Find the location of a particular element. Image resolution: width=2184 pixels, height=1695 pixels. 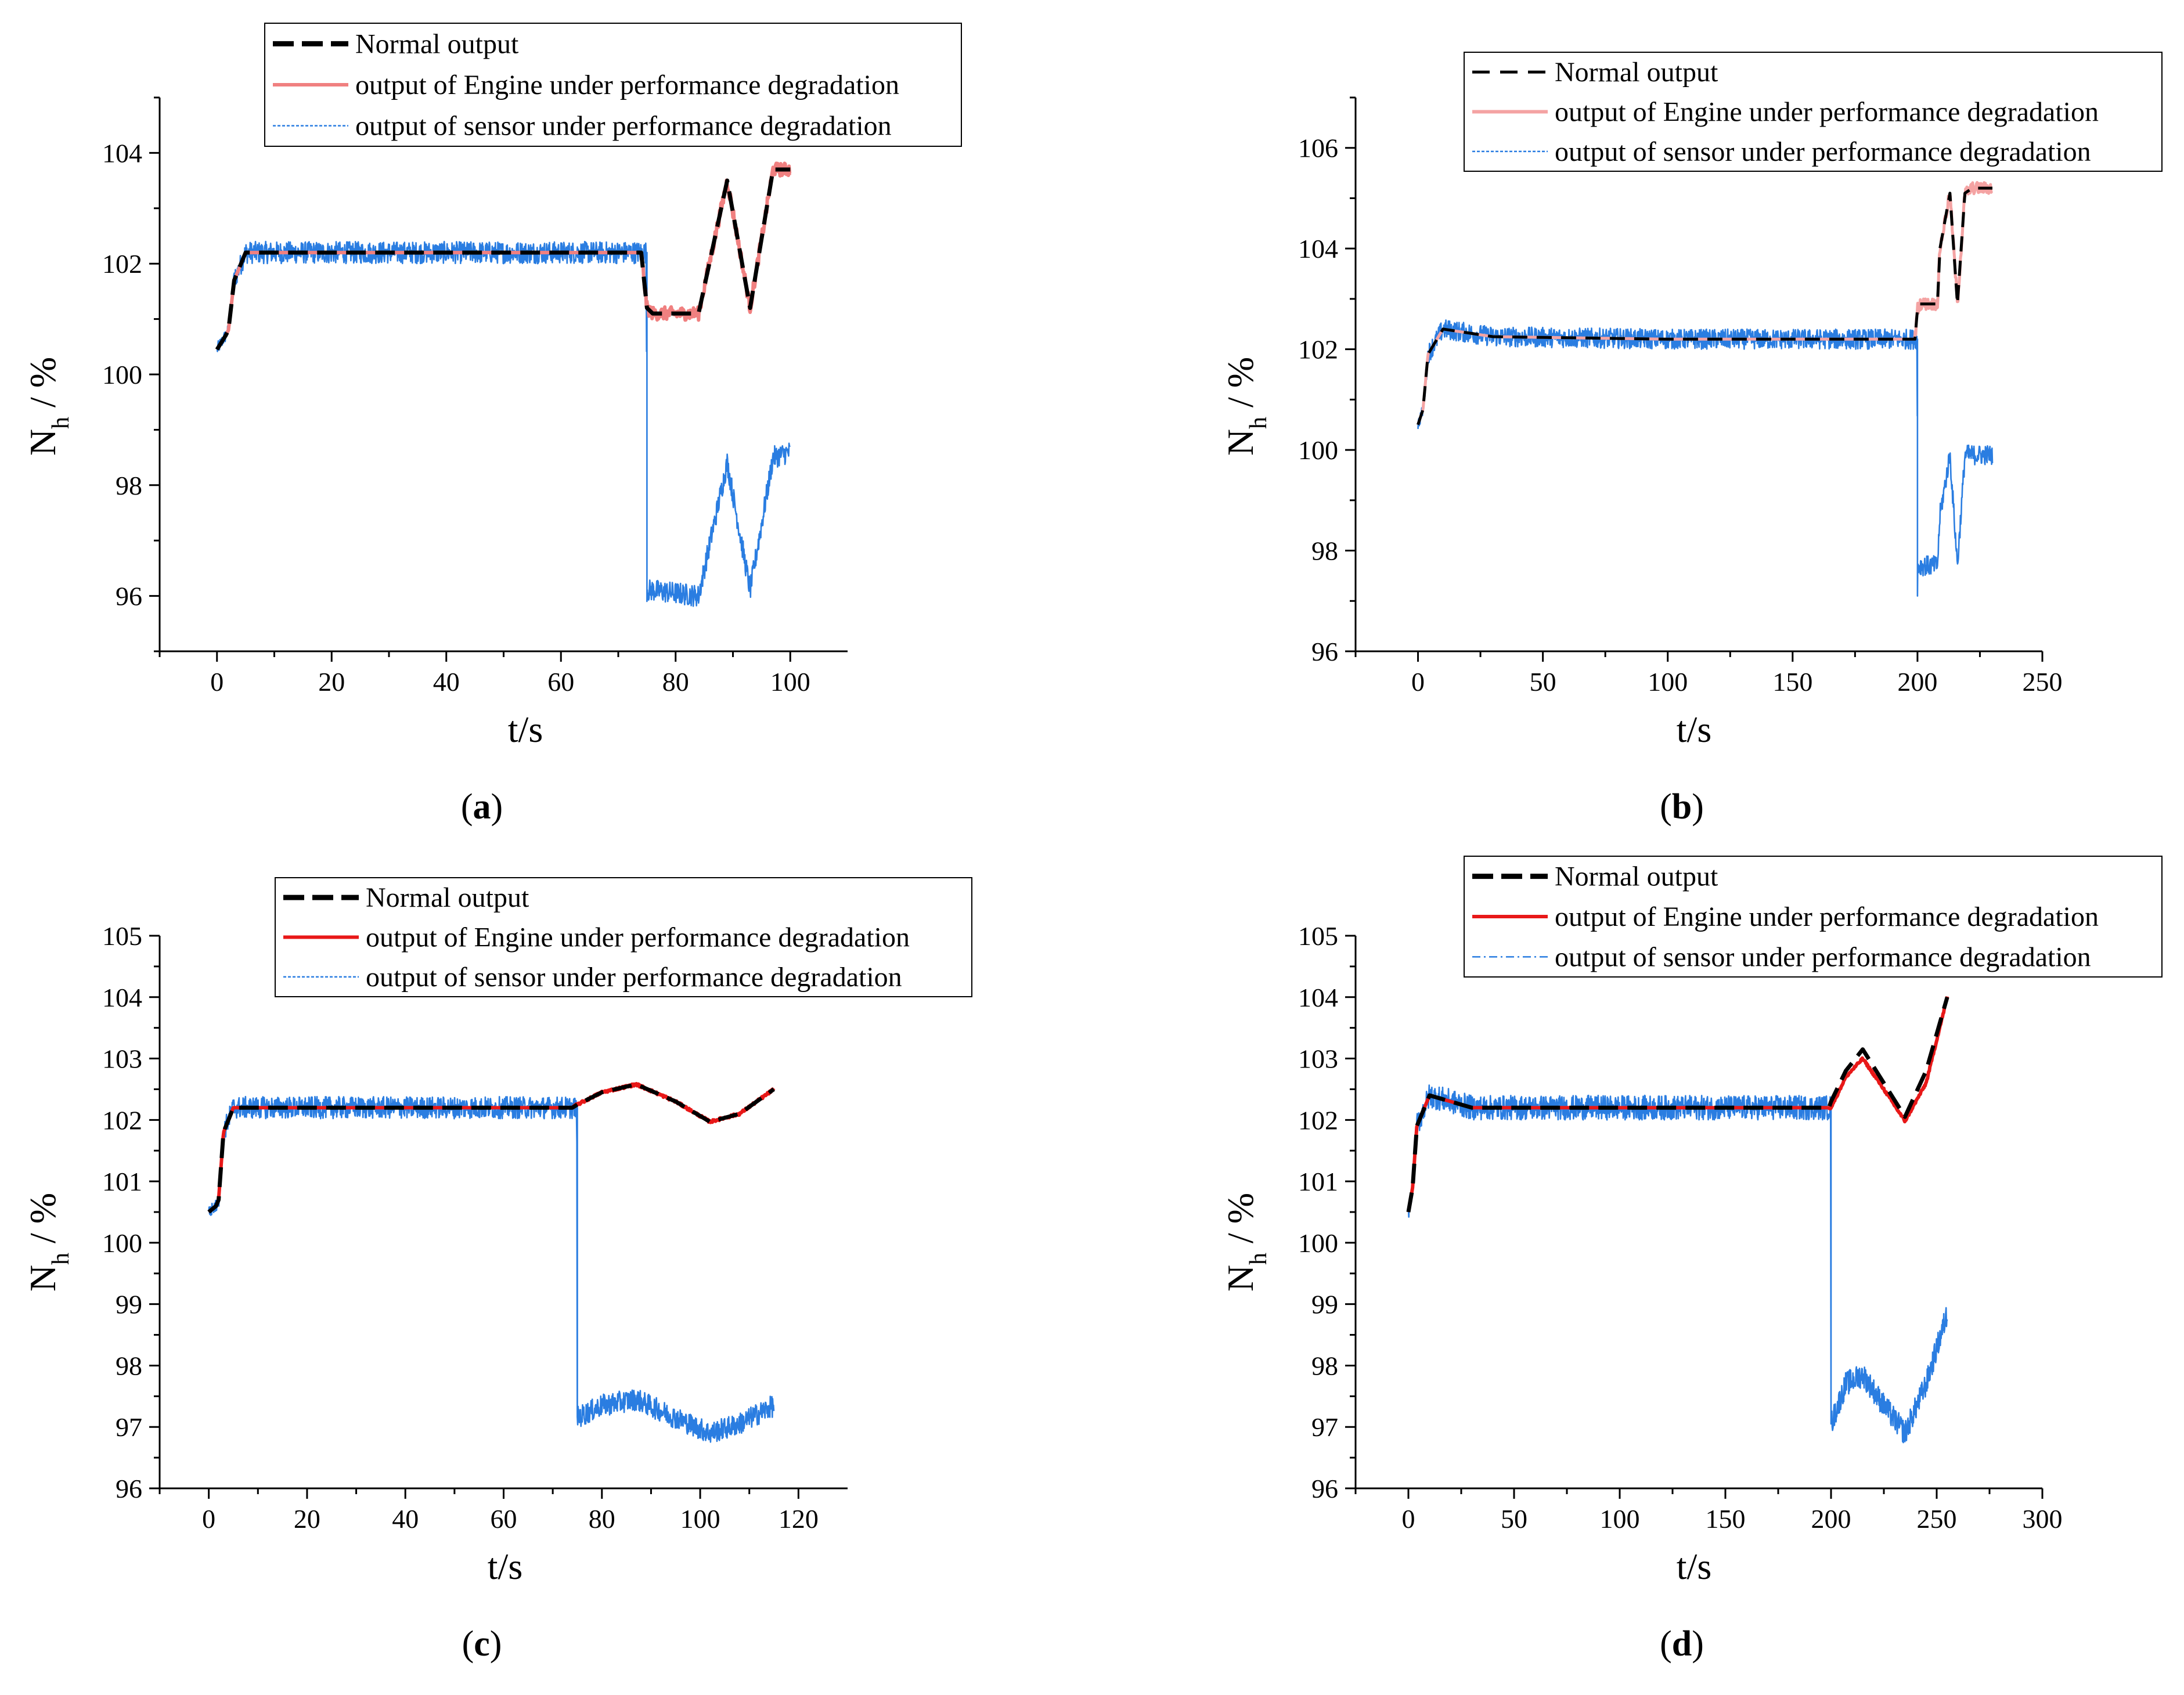

x-tick-label: 20 is located at coordinates (331, 682).